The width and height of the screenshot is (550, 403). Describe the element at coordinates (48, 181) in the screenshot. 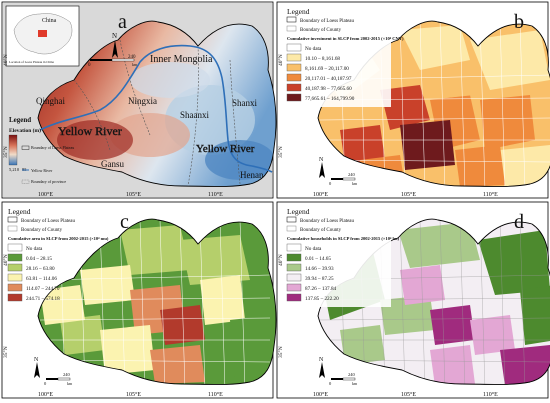

I see `svg-text: Boundary of province` at that location.